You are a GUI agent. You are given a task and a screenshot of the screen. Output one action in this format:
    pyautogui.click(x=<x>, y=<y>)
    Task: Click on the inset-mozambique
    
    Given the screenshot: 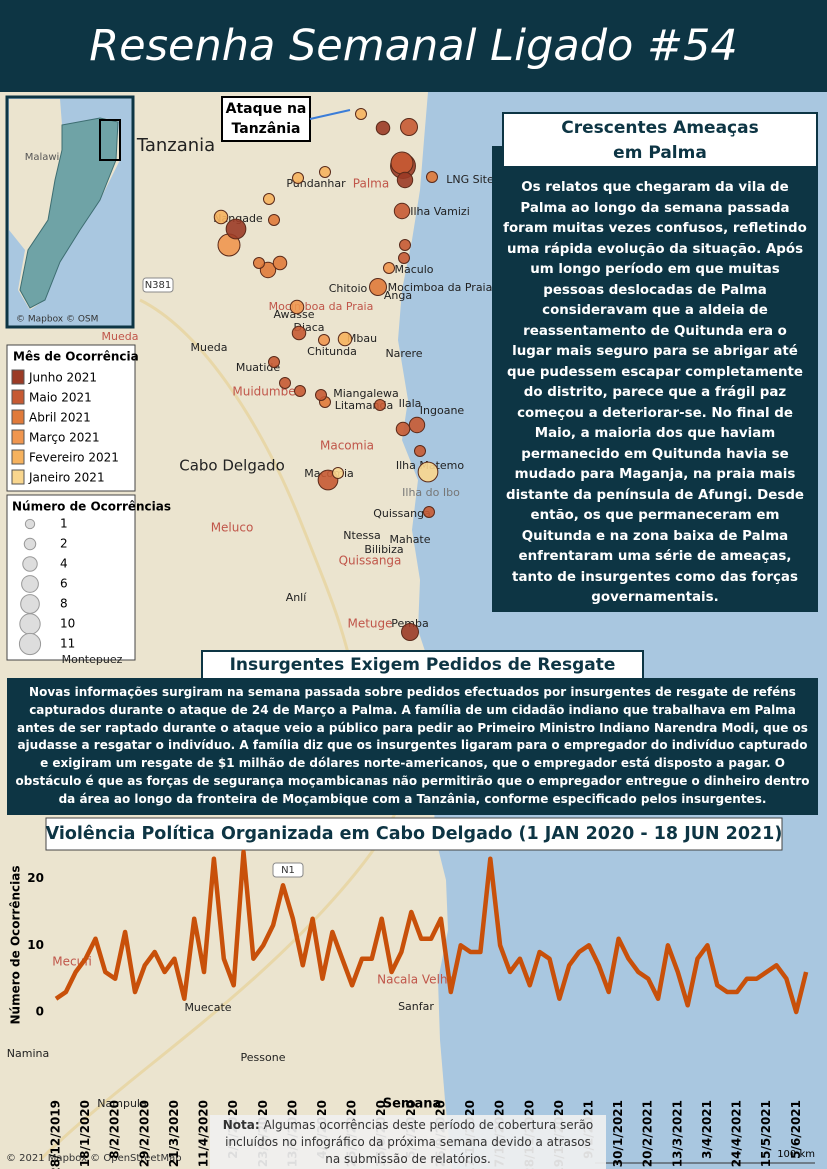 What is the action you would take?
    pyautogui.click(x=69, y=213)
    